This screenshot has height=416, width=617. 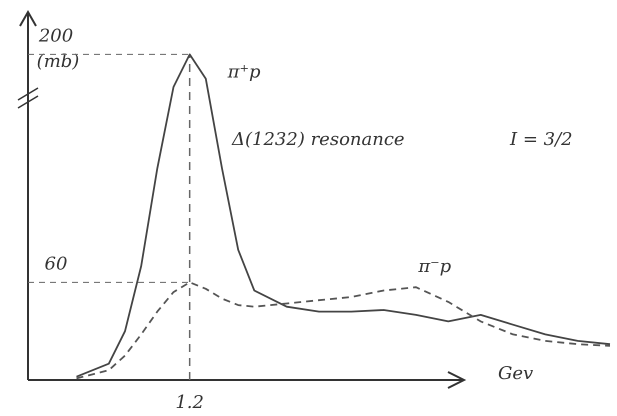 I want to click on axis-break, so click(x=28, y=98).